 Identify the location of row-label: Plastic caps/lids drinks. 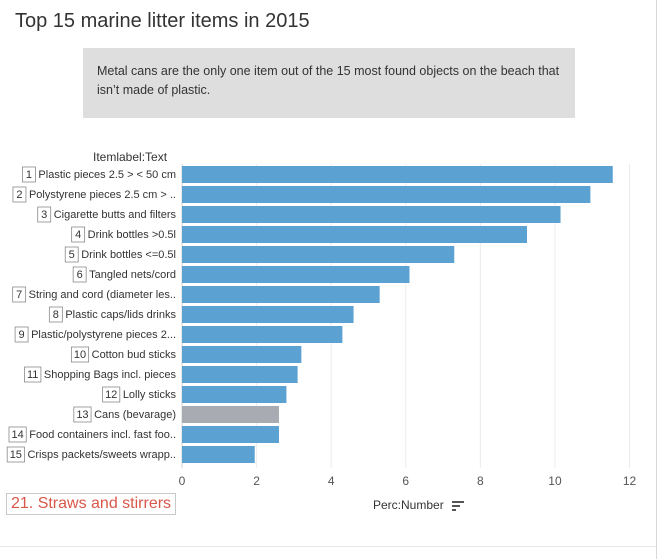
(120, 315).